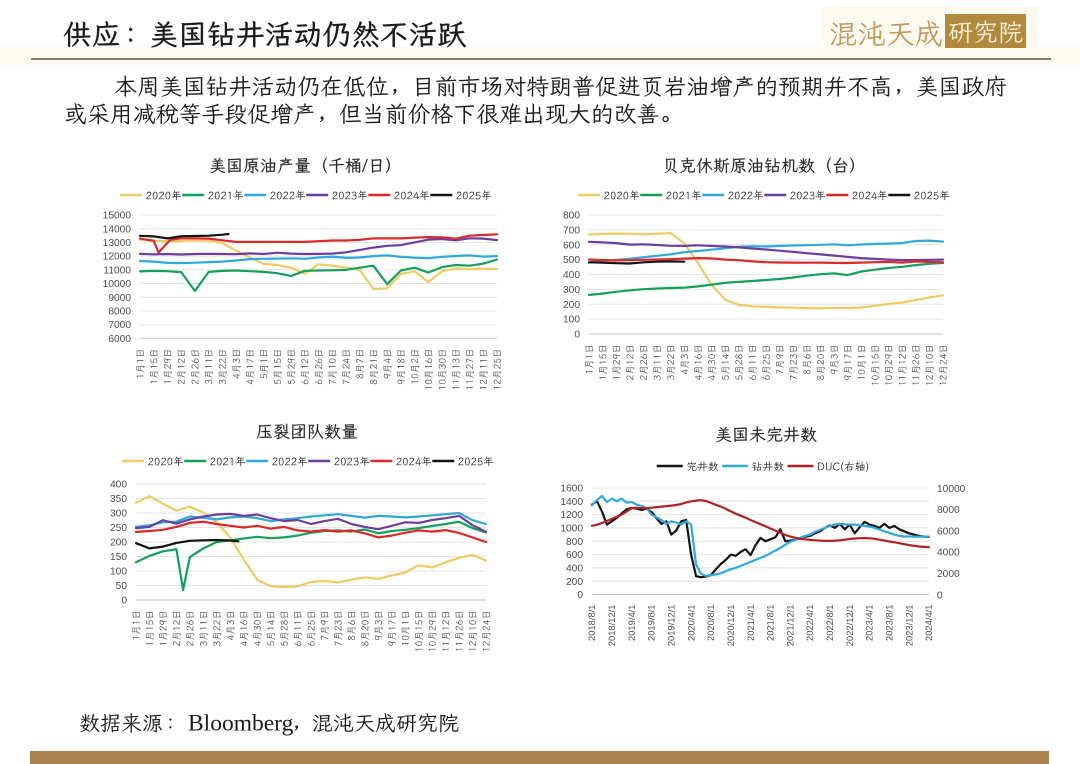 The width and height of the screenshot is (1080, 764). What do you see at coordinates (571, 231) in the screenshot?
I see `svg-text: 700` at bounding box center [571, 231].